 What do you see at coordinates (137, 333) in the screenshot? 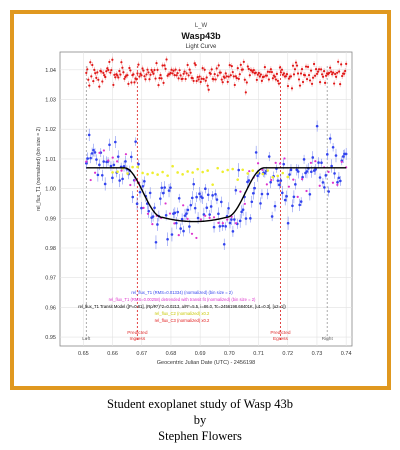
I see `marker-label-1: Predicted` at bounding box center [137, 333].